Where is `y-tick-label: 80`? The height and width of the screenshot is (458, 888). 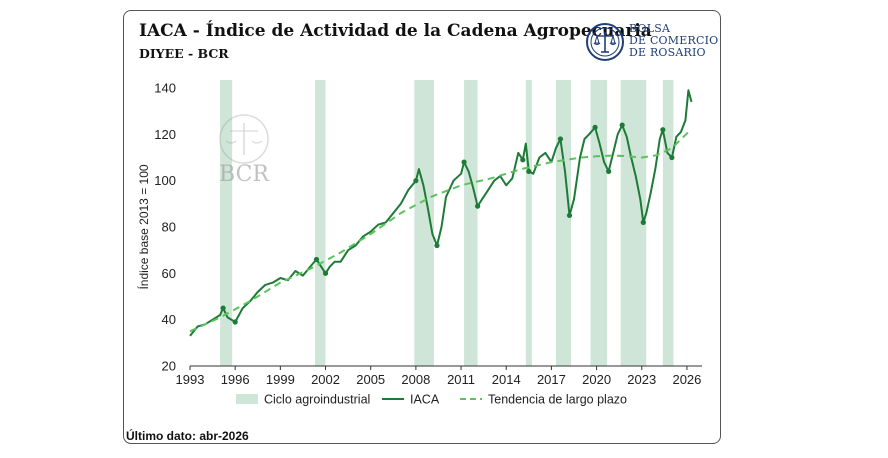 y-tick-label: 80 is located at coordinates (169, 227).